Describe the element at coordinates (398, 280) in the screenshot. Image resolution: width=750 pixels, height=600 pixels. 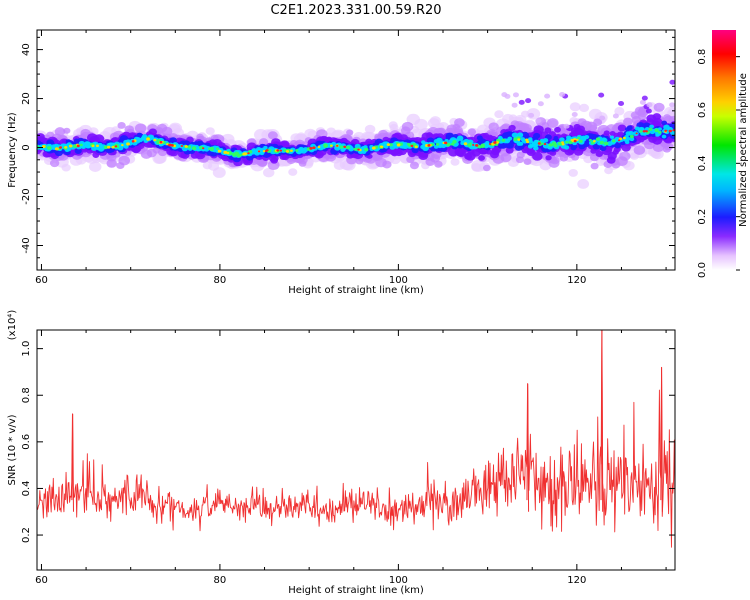
I see `spectrogram-x-tick-label: 100` at that location.